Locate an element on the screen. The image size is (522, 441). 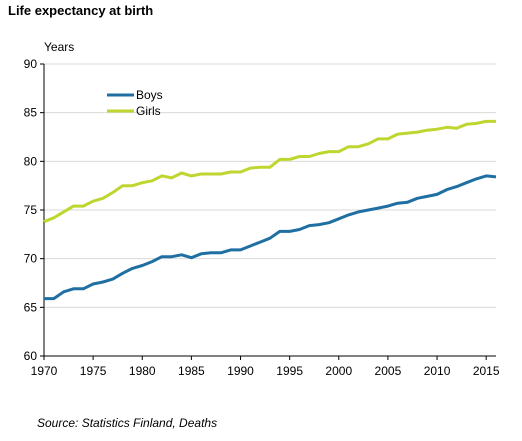
legend-label-girls: Girls is located at coordinates (148, 111).